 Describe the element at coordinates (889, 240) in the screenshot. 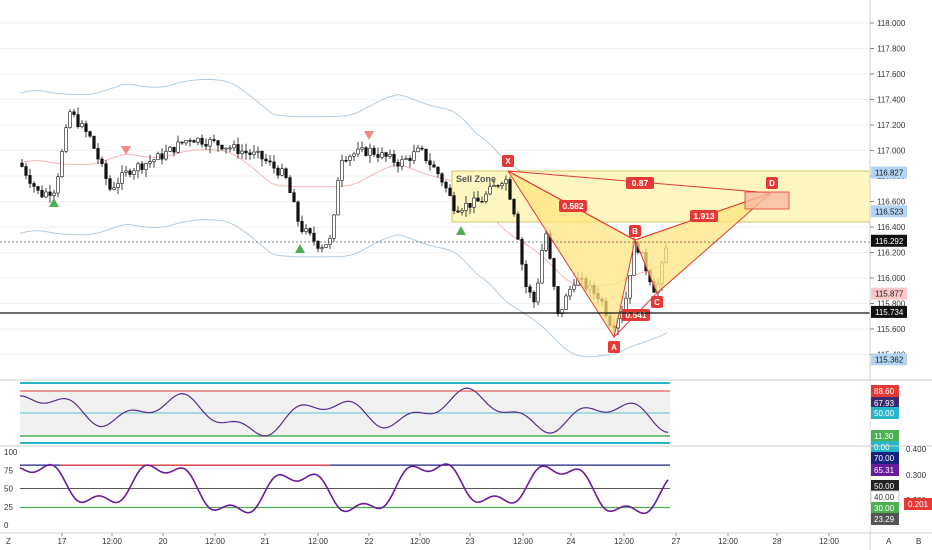

I see `price-tag` at that location.